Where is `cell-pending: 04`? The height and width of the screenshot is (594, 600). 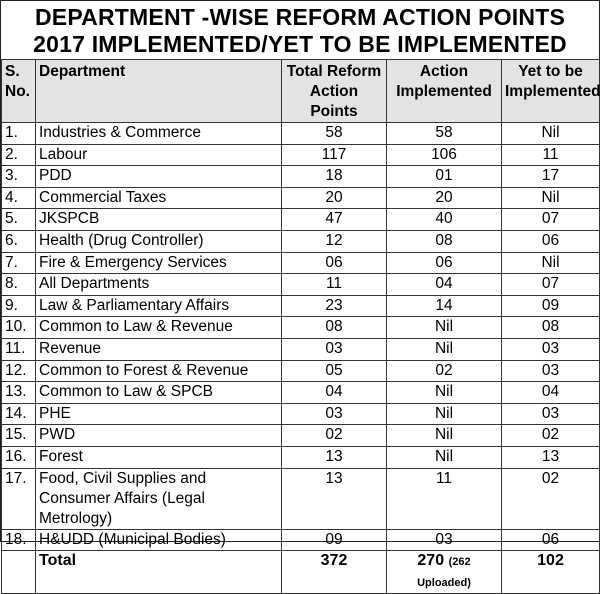
cell-pending: 04 is located at coordinates (550, 392).